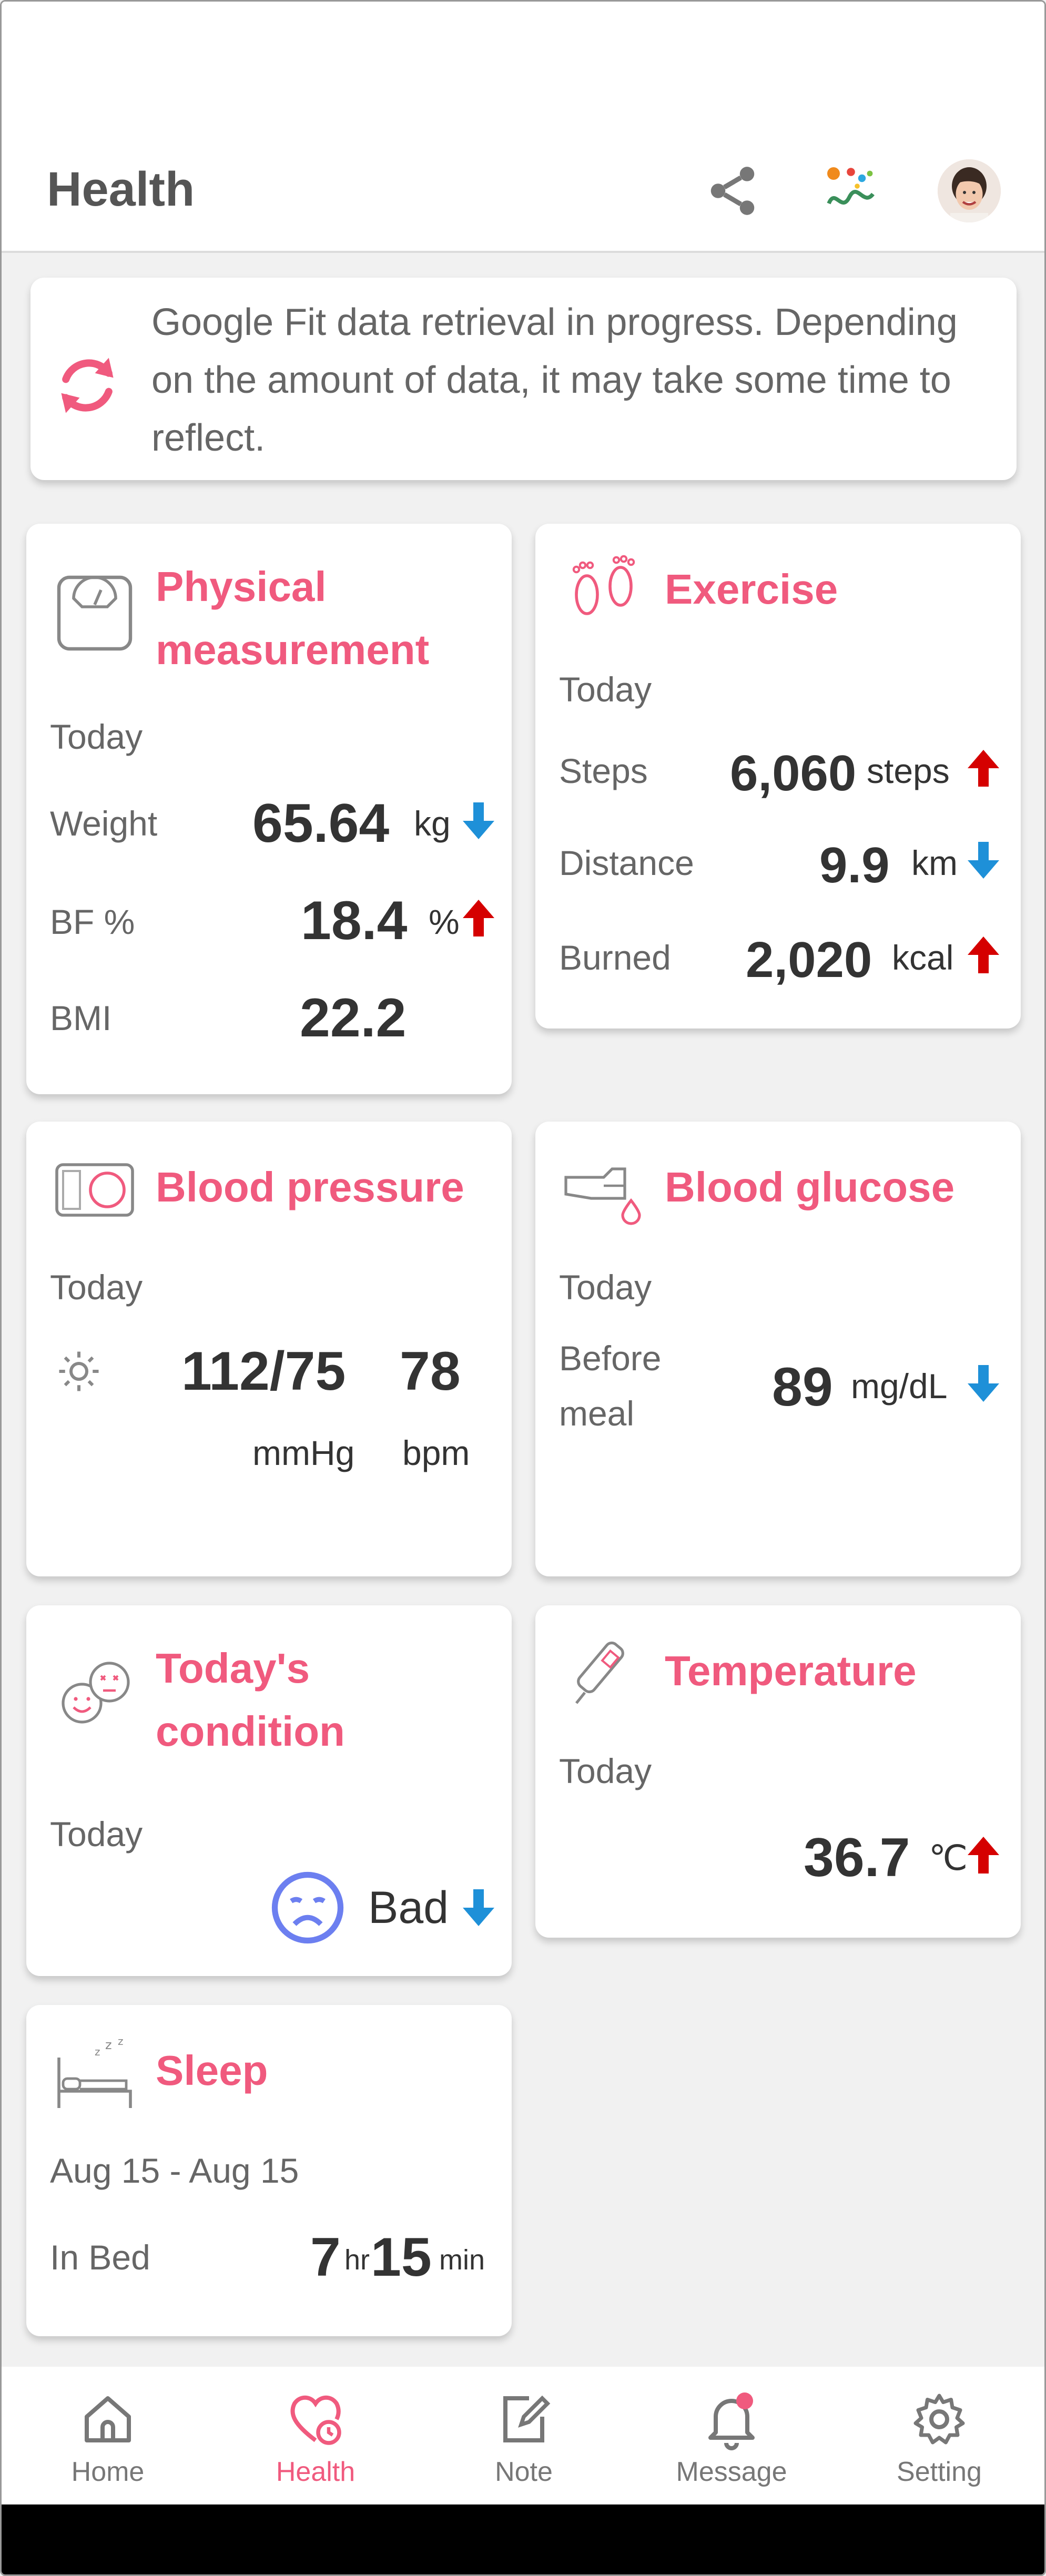  I want to click on weight-unit: kg, so click(432, 823).